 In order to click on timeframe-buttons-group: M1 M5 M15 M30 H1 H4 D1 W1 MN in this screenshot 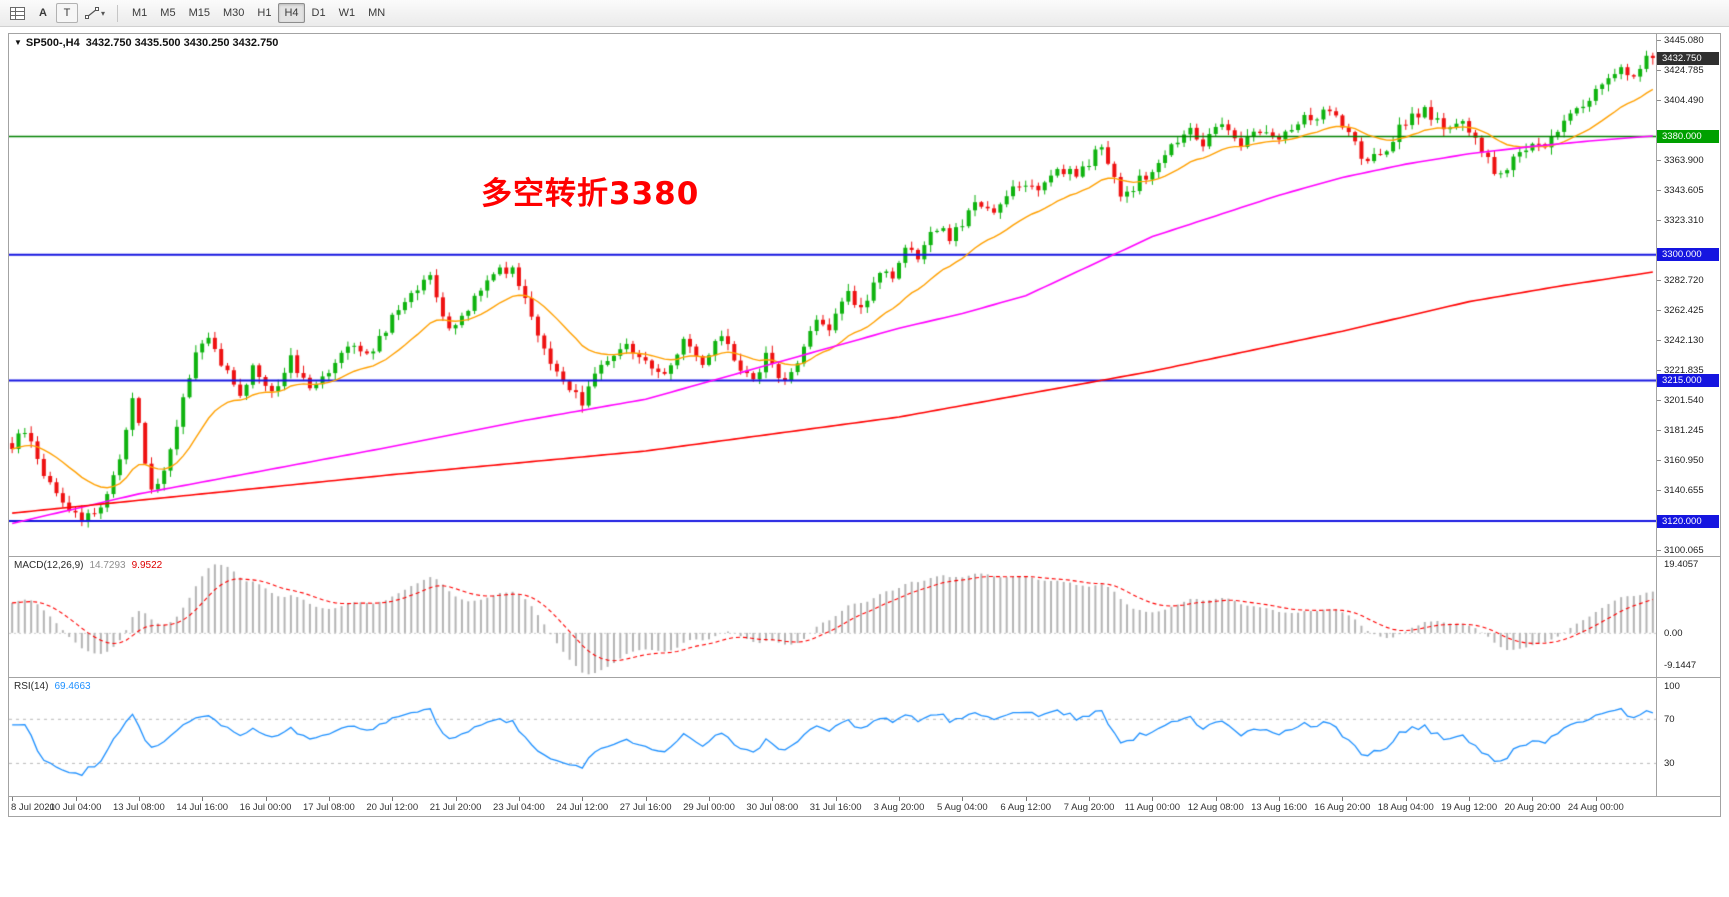, I will do `click(258, 13)`.